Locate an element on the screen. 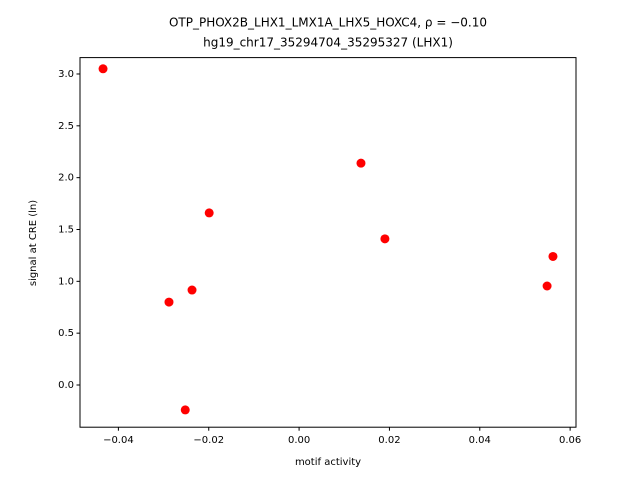 The width and height of the screenshot is (640, 480). y-tick-label: 3.0 is located at coordinates (66, 74).